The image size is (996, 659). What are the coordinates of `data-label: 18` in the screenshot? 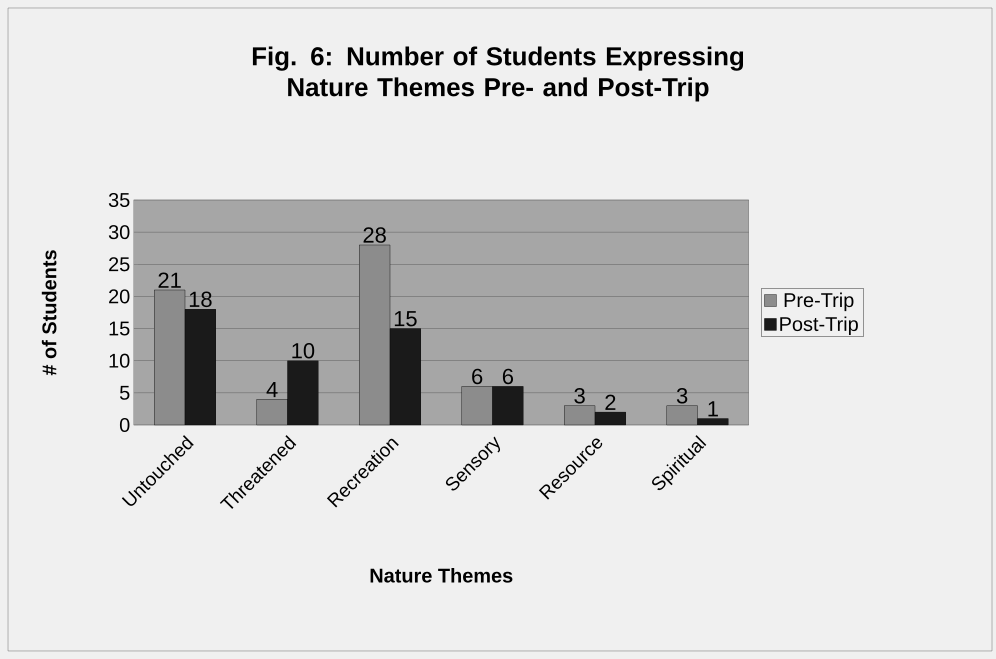 It's located at (201, 300).